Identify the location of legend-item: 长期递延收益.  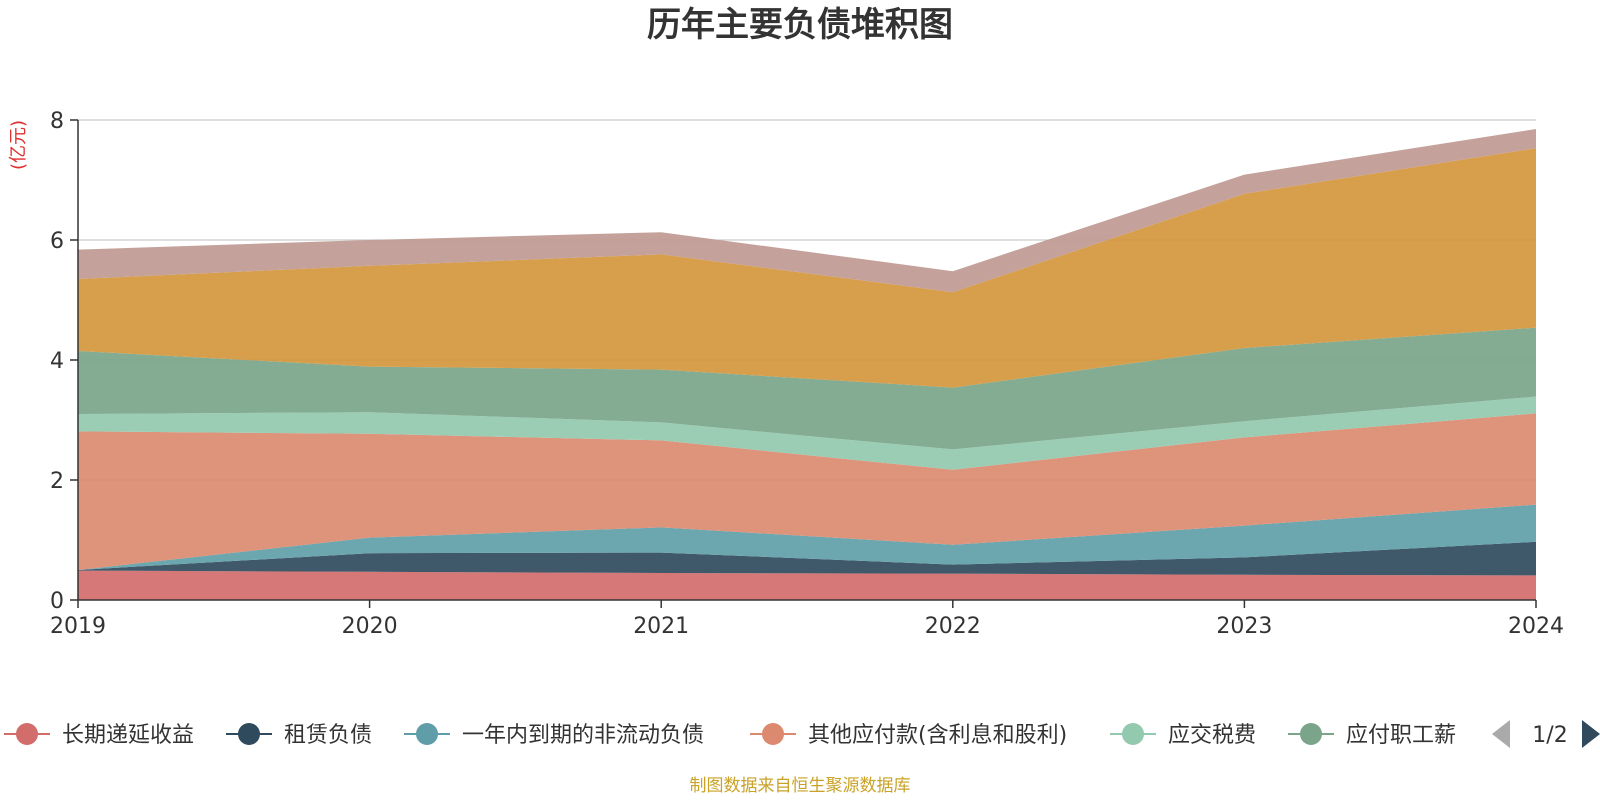
(99, 735).